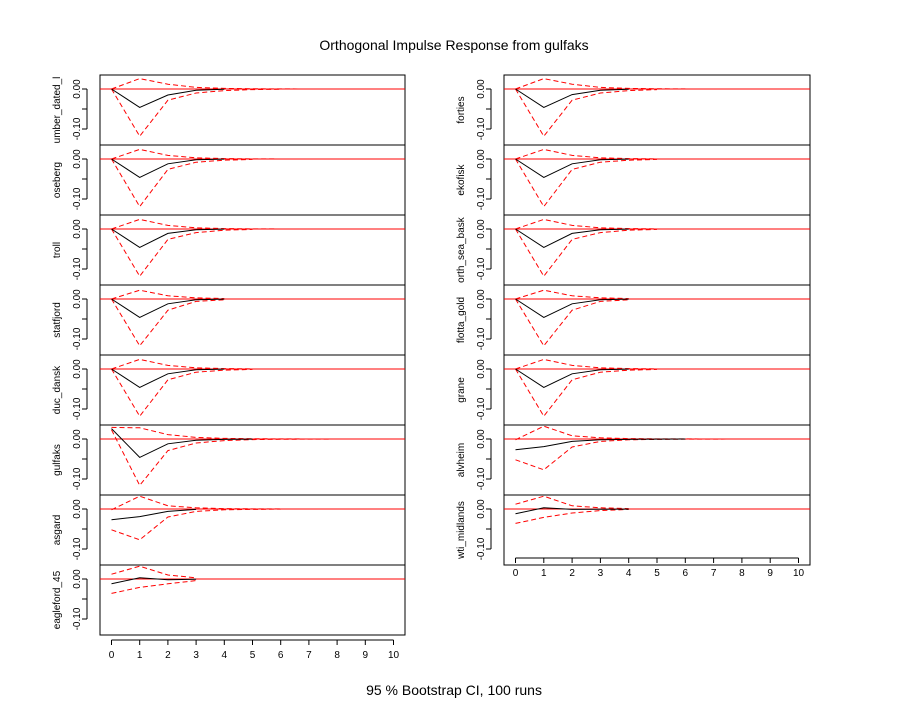  I want to click on panel-gulfaks: 0.00 -0.10 gulfaks, so click(229, 460).